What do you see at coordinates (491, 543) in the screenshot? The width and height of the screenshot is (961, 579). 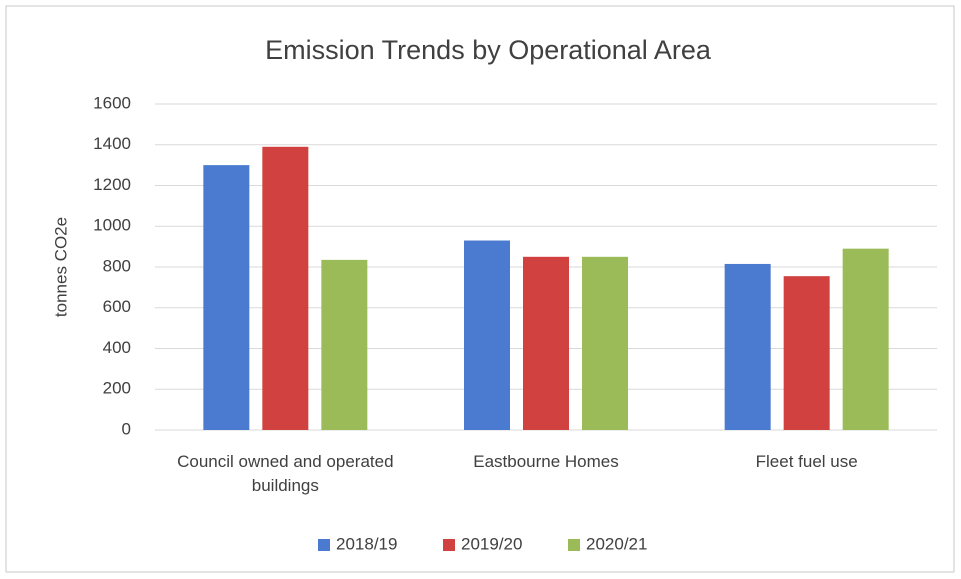 I see `legend-label: 2019/20` at bounding box center [491, 543].